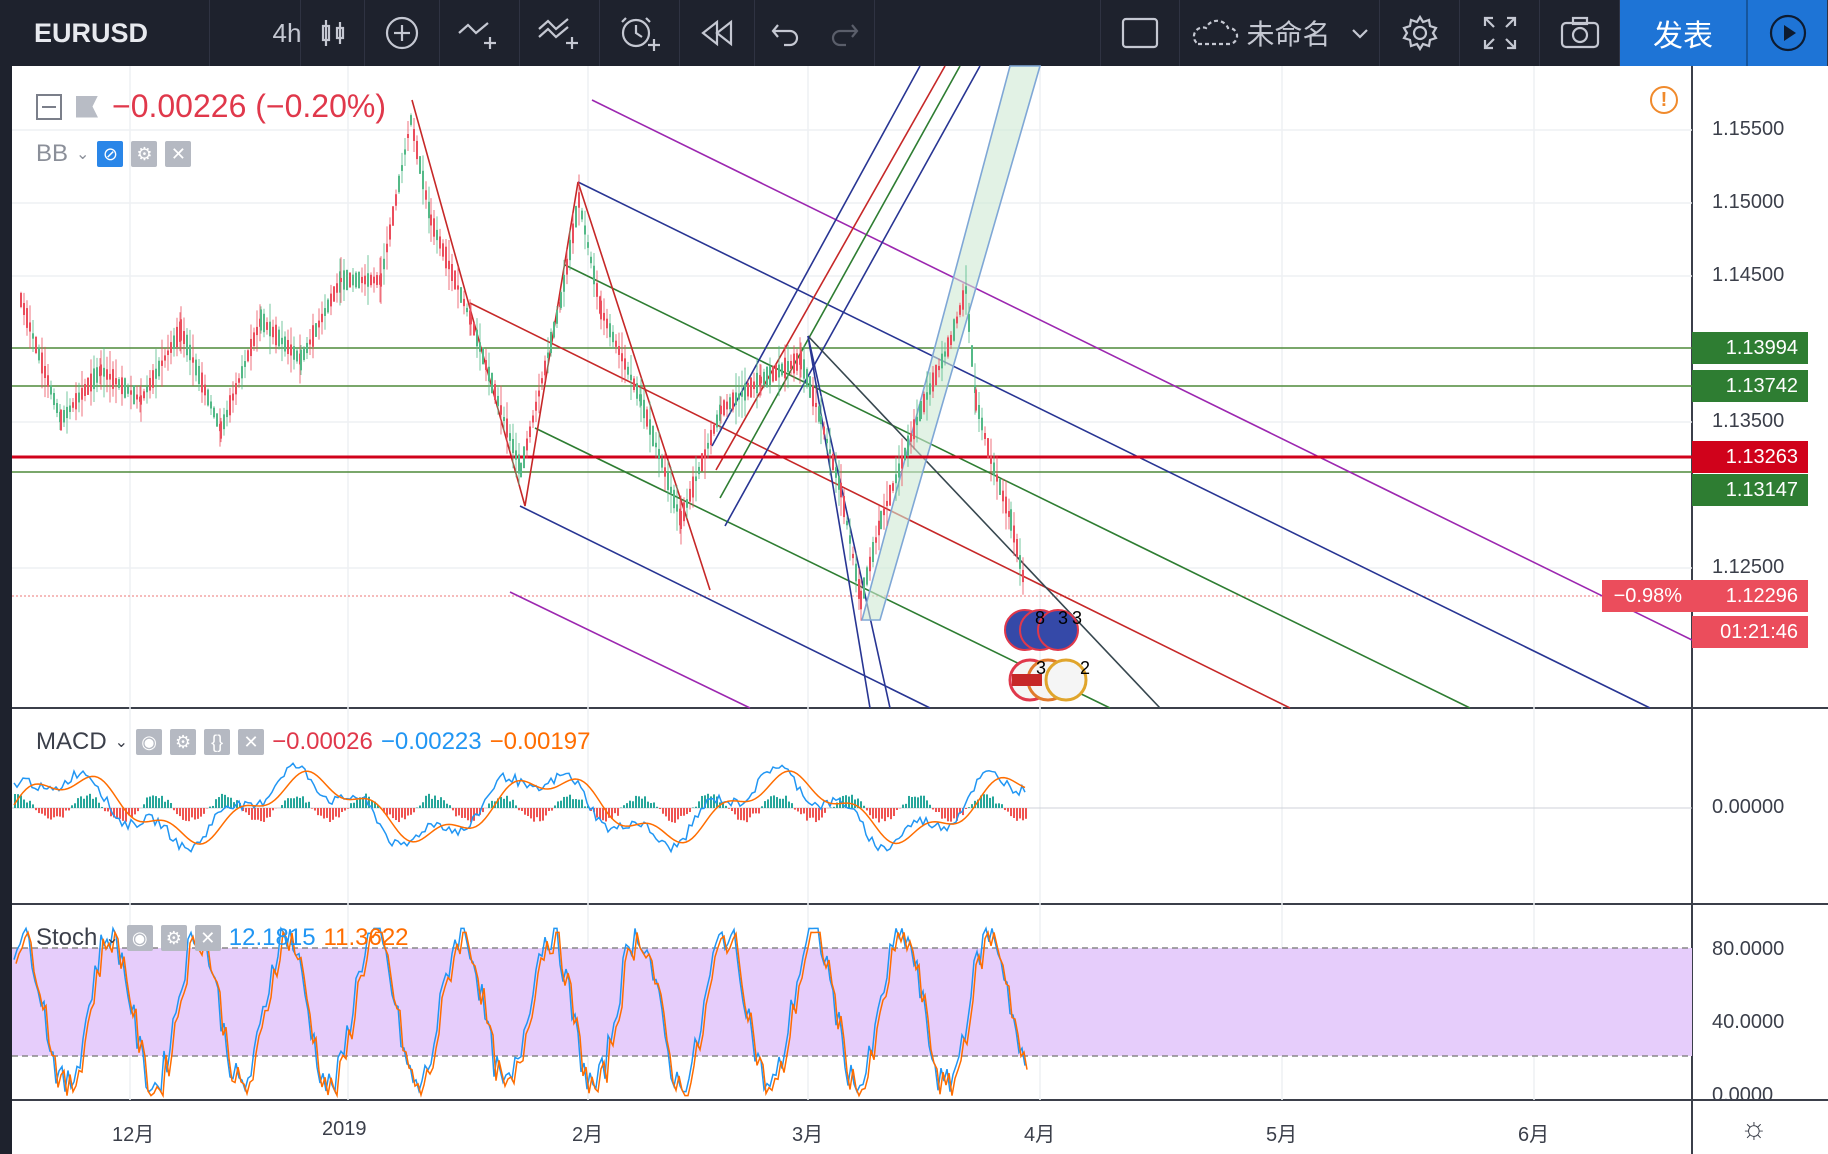 Image resolution: width=1828 pixels, height=1154 pixels. I want to click on alert-clock-icon, so click(640, 33).